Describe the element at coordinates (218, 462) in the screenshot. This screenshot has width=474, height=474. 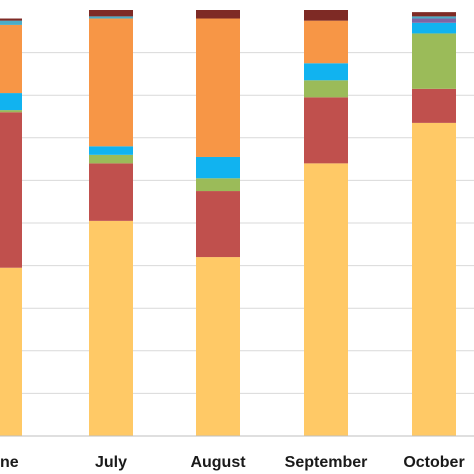
I see `x-tick-label: August` at that location.